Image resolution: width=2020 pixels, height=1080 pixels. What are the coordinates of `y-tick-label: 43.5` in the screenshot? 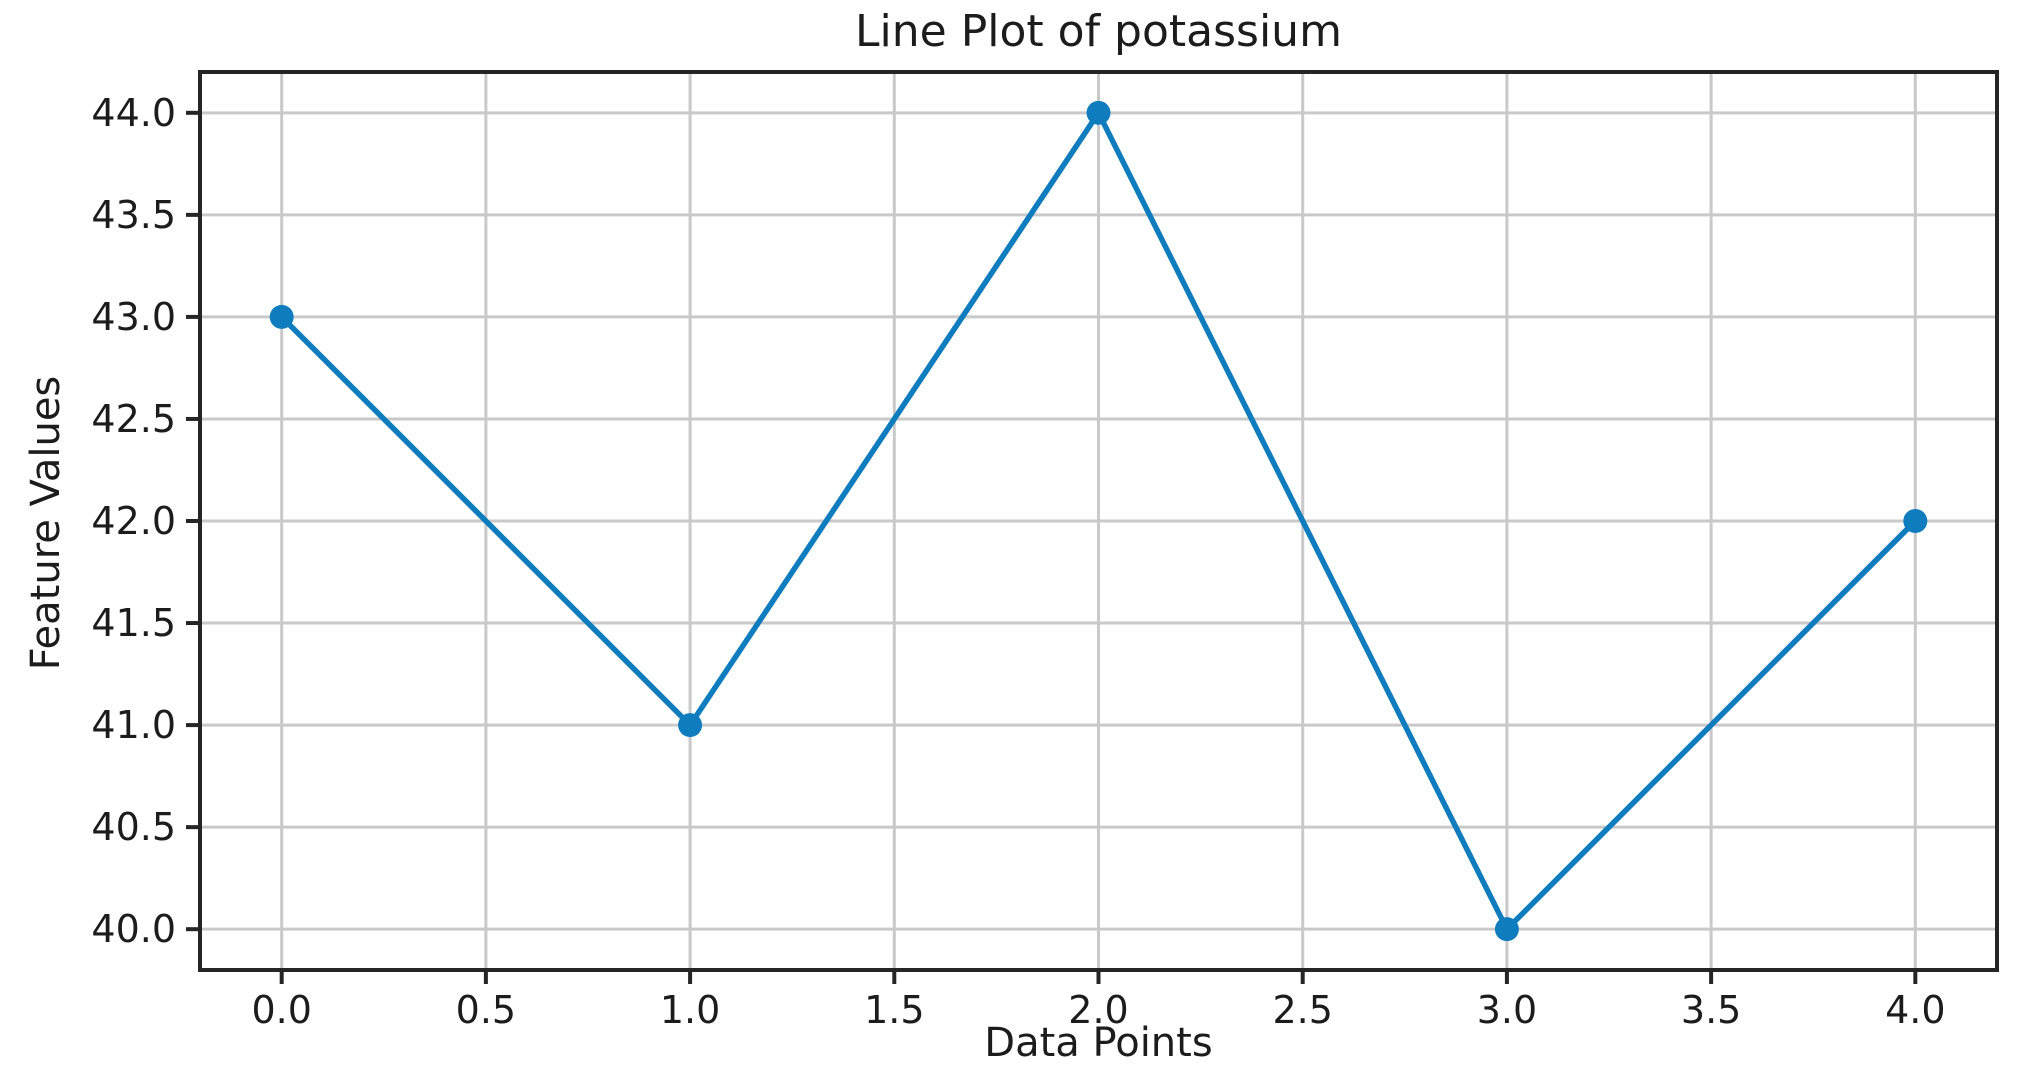 It's located at (133, 214).